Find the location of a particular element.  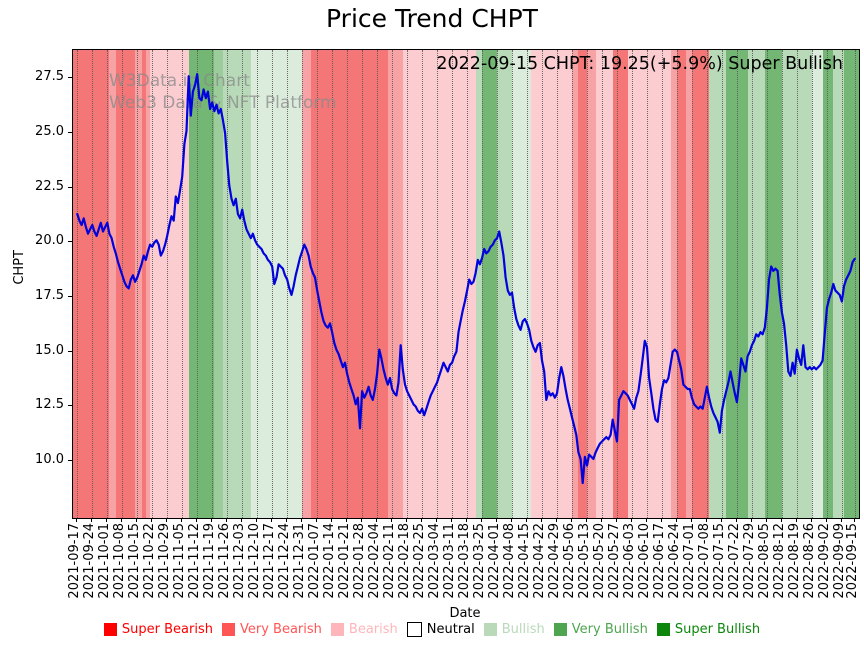

x-tick-label: 2022-07-29 is located at coordinates (749, 561).